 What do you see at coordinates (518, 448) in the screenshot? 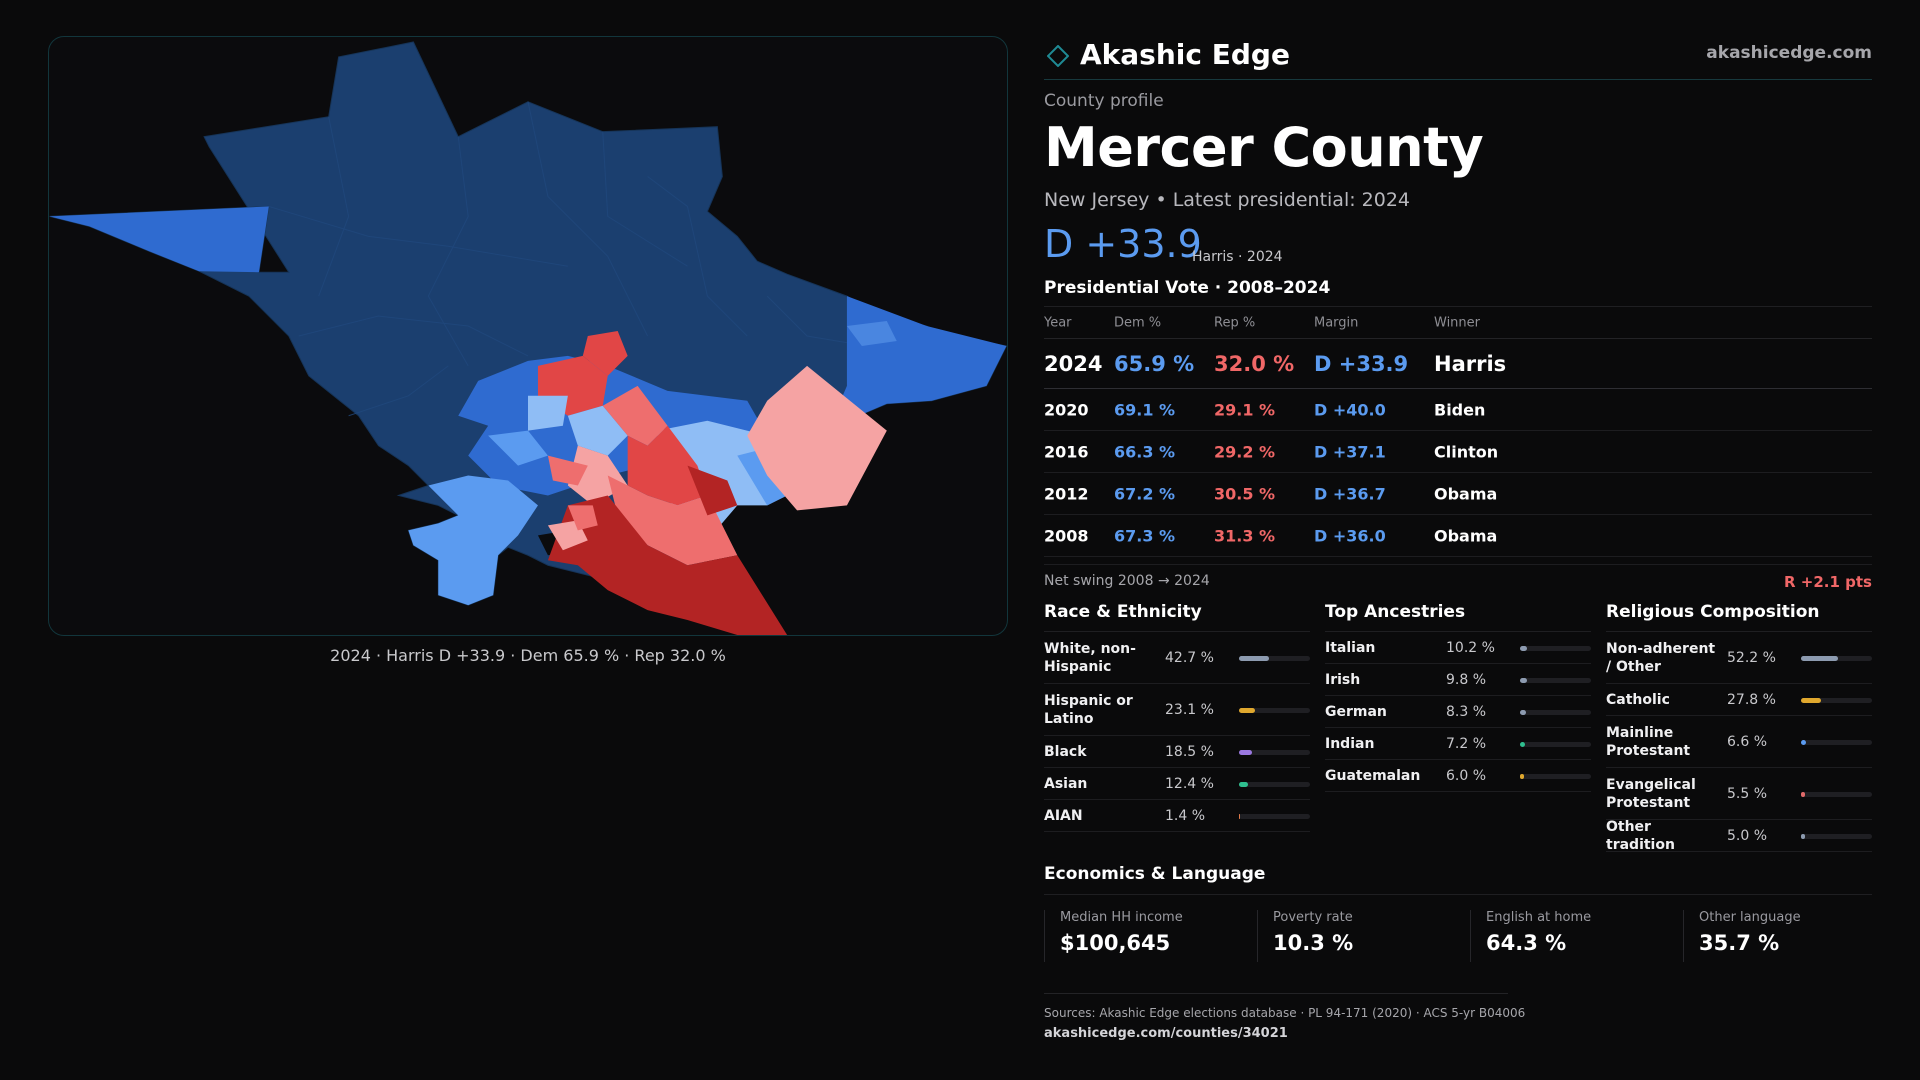
I see `precinct-core-lean-d` at bounding box center [518, 448].